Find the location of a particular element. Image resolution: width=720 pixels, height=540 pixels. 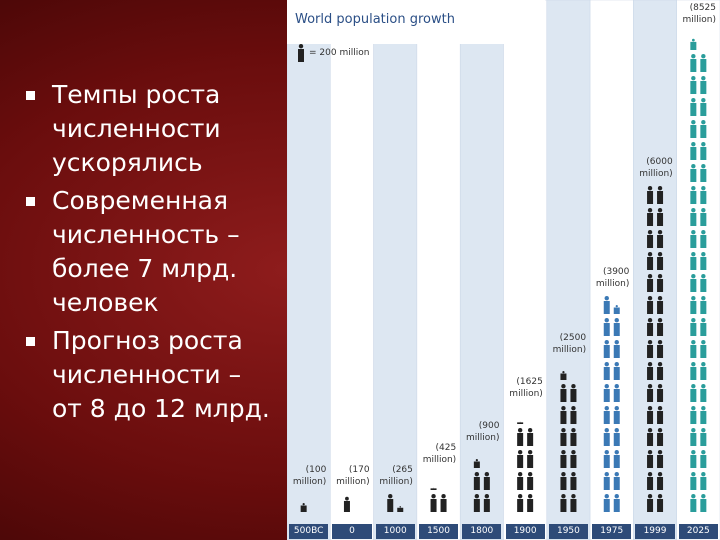

bullet-text: Темпы роста численности ускорялись is located at coordinates (136, 128).